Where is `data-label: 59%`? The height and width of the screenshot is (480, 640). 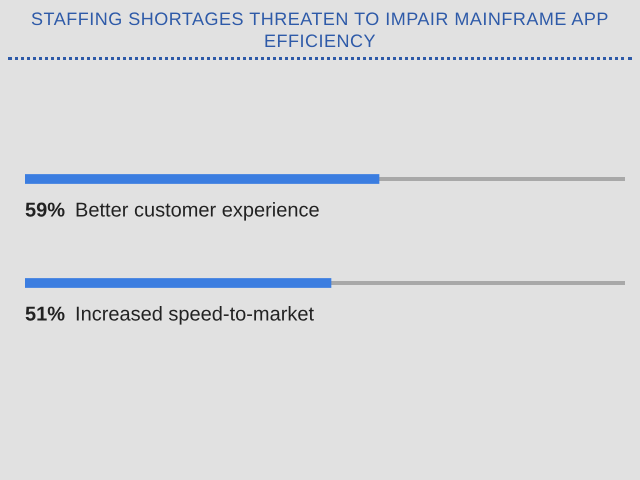
data-label: 59% is located at coordinates (45, 211).